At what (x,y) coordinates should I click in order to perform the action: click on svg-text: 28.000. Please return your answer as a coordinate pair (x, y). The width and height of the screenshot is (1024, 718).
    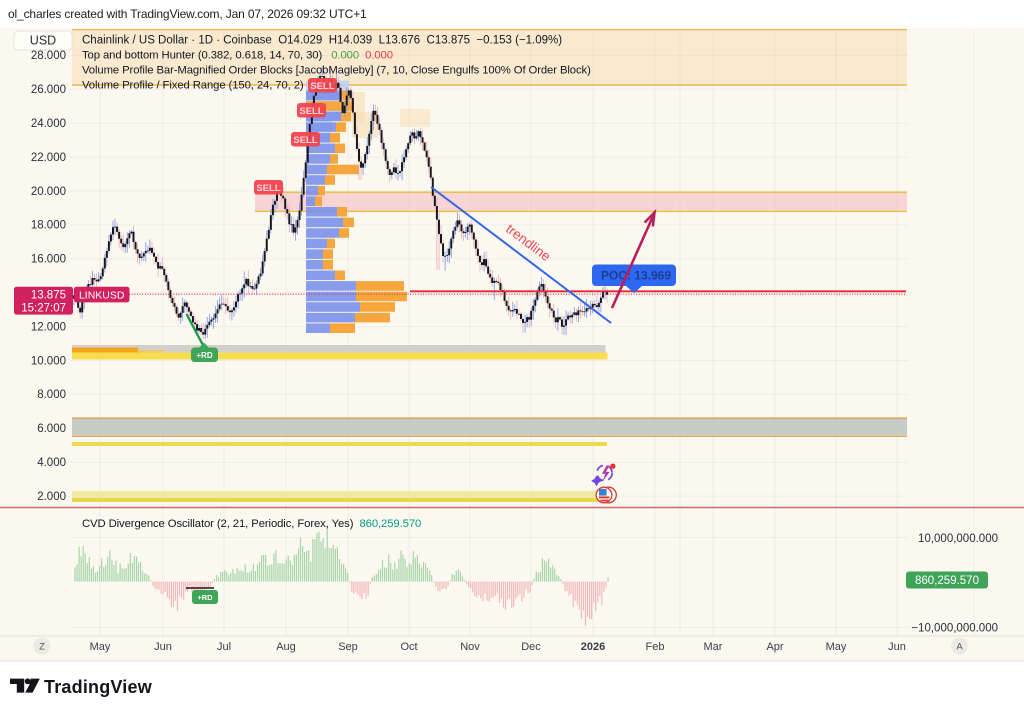
    Looking at the image, I should click on (48, 56).